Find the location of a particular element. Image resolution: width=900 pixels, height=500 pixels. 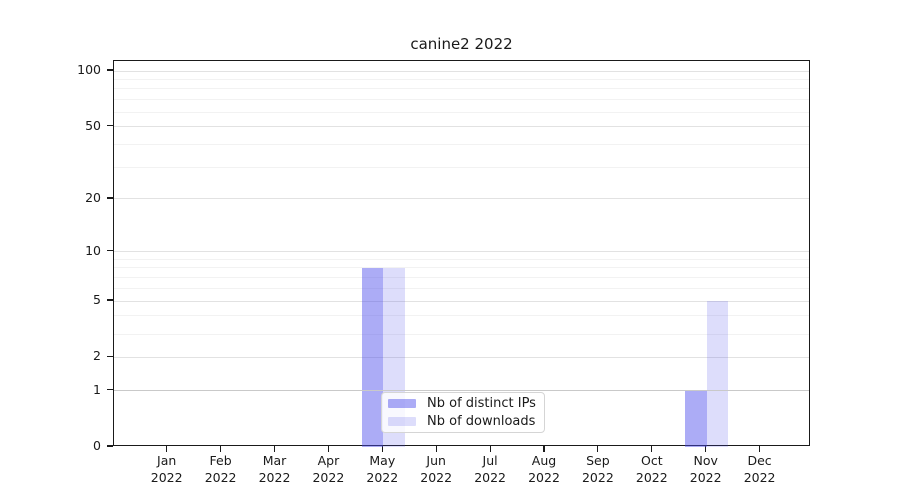

downloads-swatch-icon is located at coordinates (402, 422).